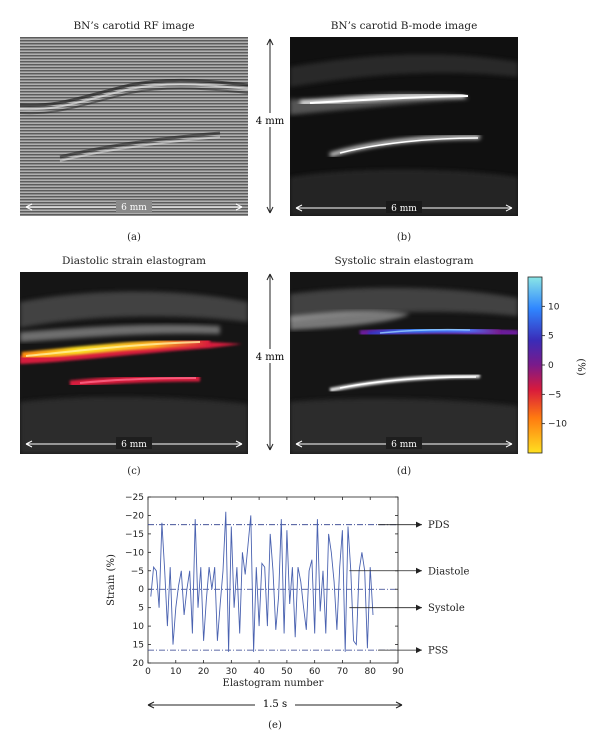  What do you see at coordinates (551, 337) in the screenshot?
I see `colorbar-tick-label: 5` at bounding box center [551, 337].